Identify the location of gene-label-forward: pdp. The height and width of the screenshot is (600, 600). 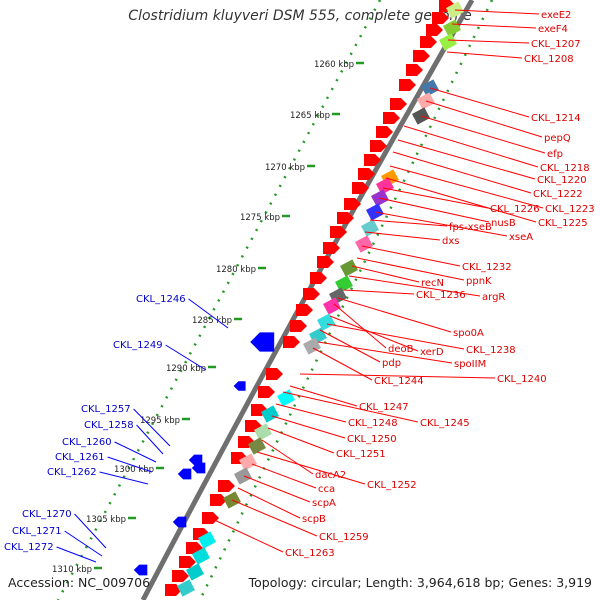
(391, 363).